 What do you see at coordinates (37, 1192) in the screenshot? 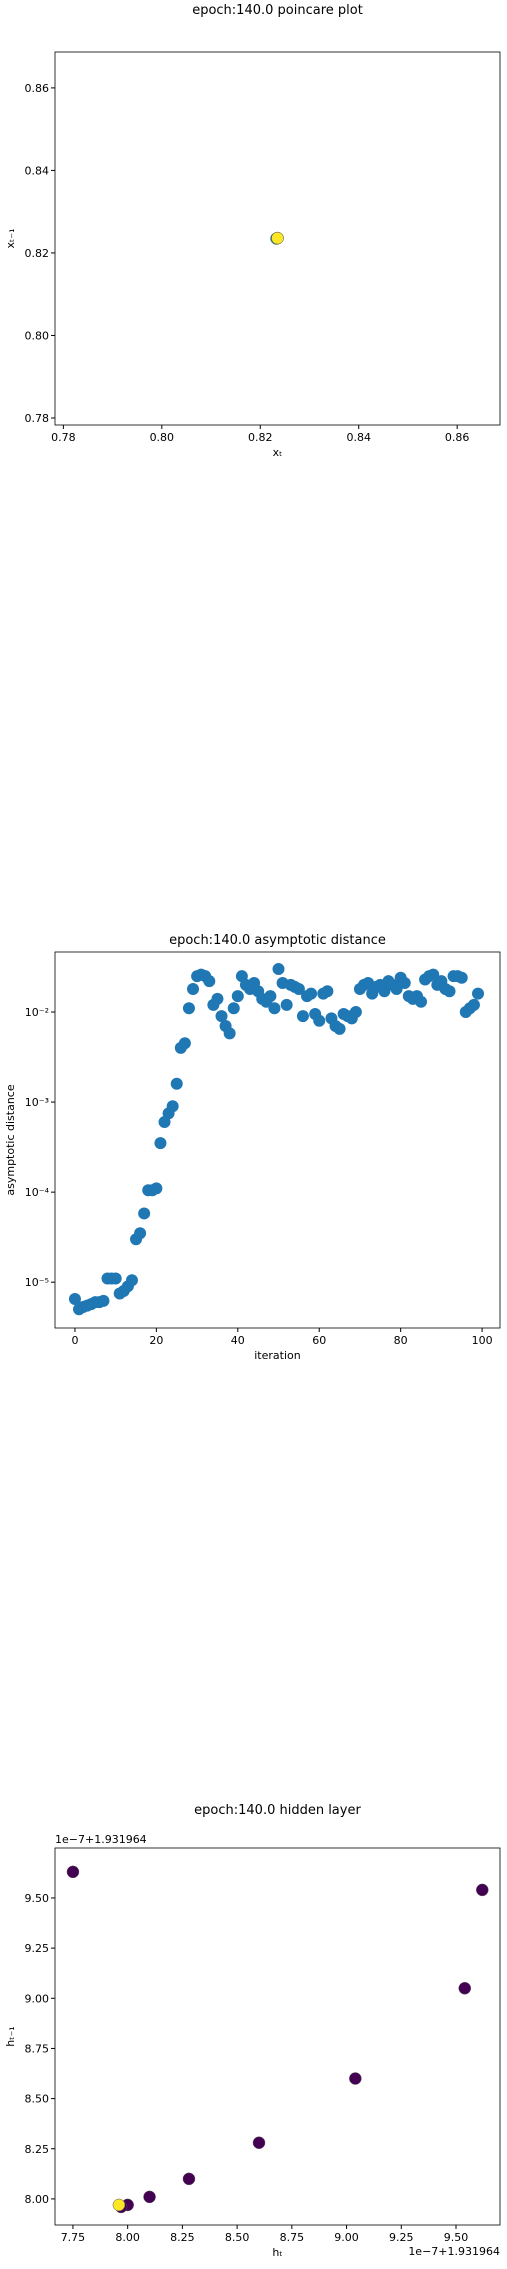
I see `y-tick-label: 10⁻⁴` at bounding box center [37, 1192].